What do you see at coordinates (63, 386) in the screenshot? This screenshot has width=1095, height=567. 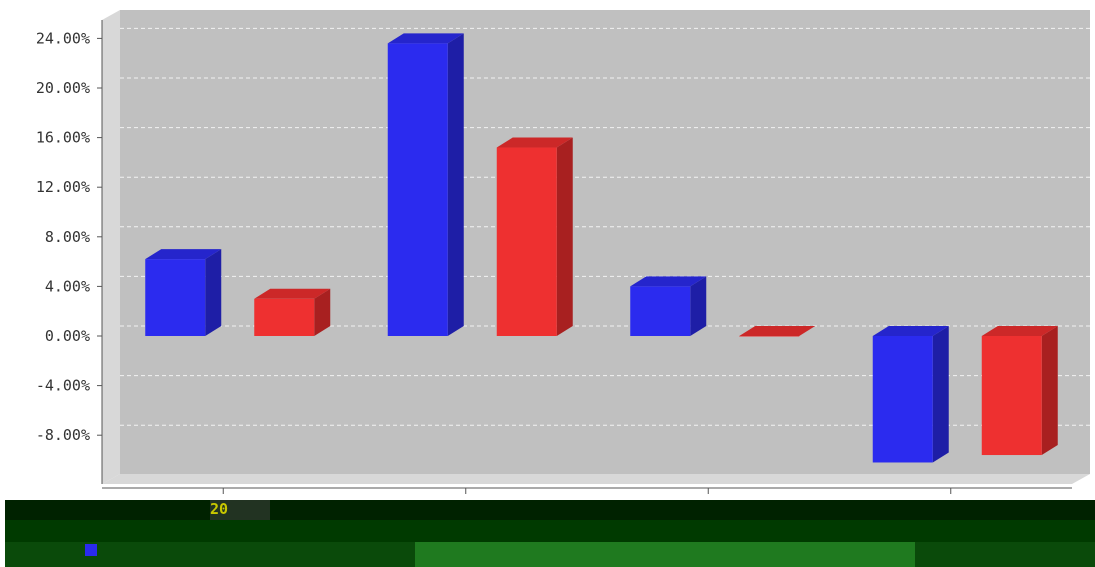 I see `y-tick-label: -4.00%` at bounding box center [63, 386].